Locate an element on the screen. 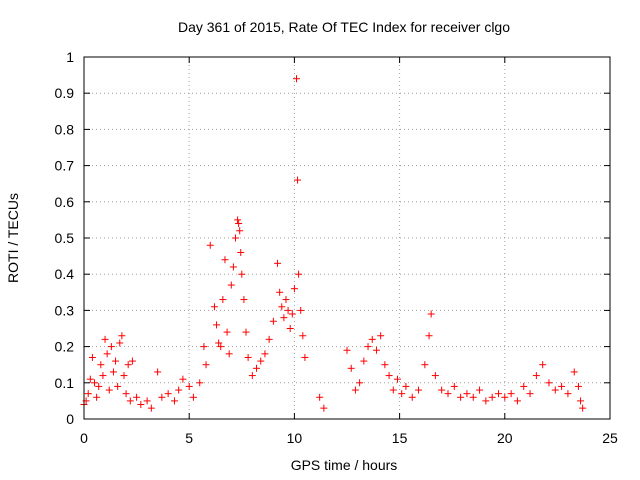 This screenshot has height=480, width=640. y-tick-label: 0.8 is located at coordinates (65, 129).